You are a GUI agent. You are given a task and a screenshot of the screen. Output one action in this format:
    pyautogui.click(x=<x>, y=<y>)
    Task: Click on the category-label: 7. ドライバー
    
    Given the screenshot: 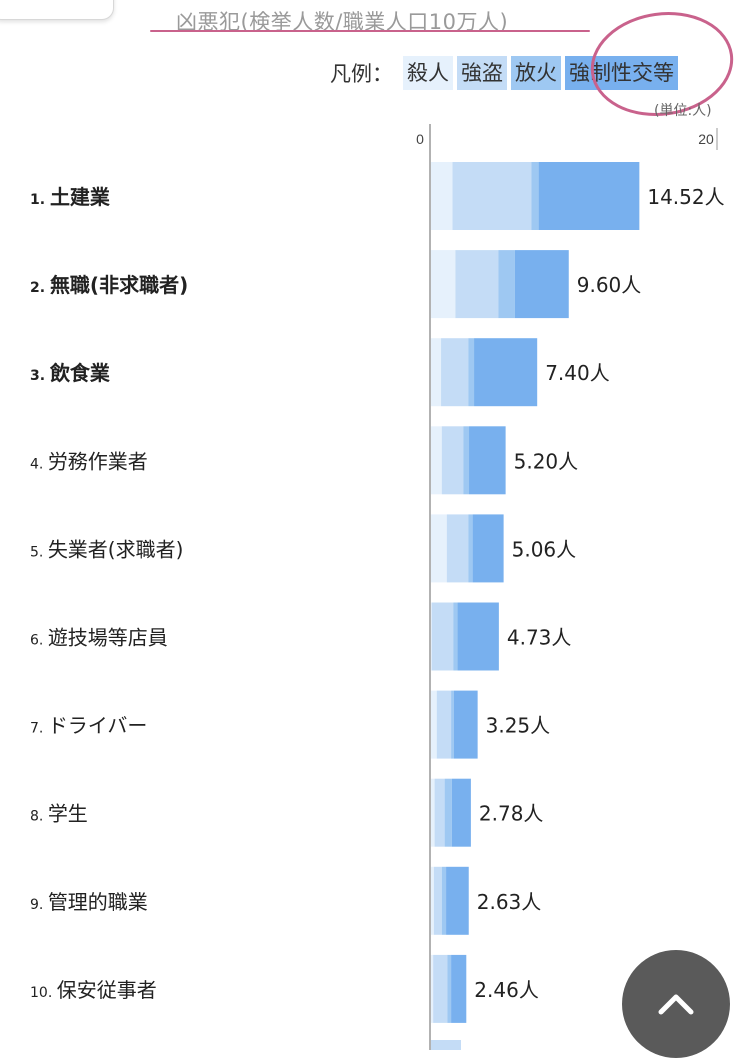 What is the action you would take?
    pyautogui.click(x=88, y=726)
    